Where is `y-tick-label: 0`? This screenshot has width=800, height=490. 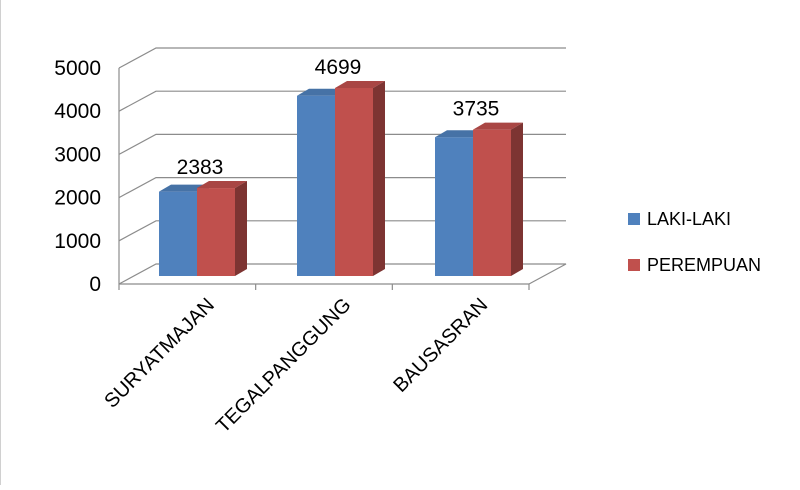 y-tick-label: 0 is located at coordinates (95, 284).